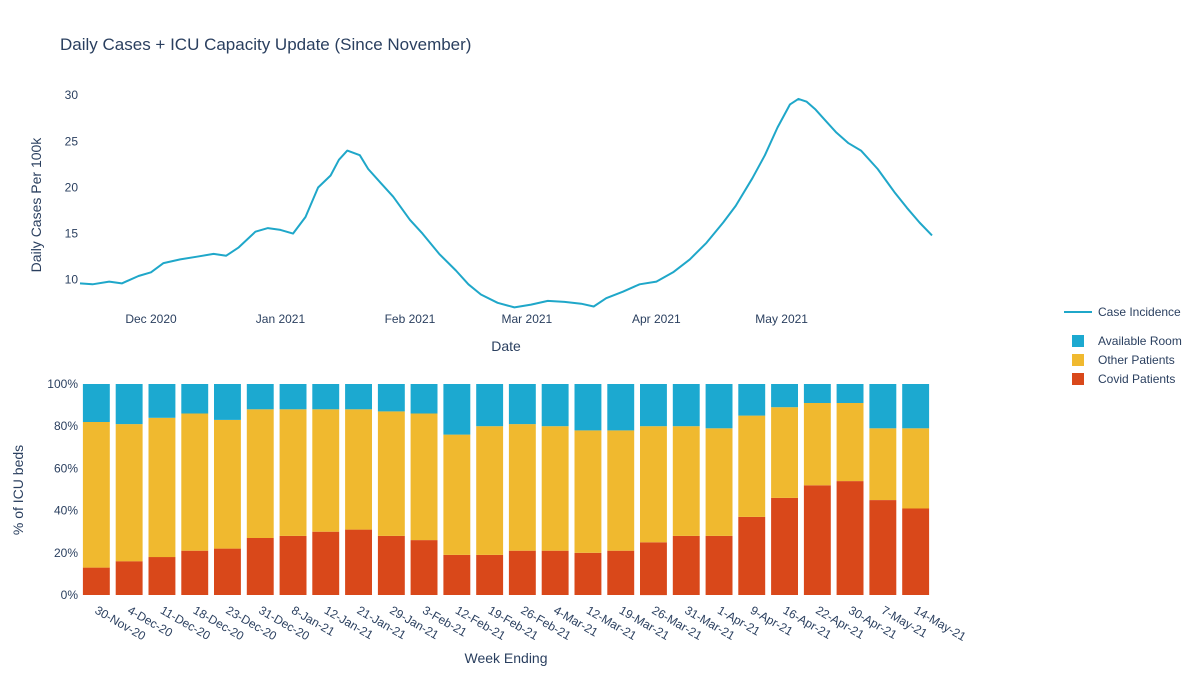 The image size is (1200, 675). Describe the element at coordinates (151, 319) in the screenshot. I see `line-x-tick: Dec 2020` at that location.